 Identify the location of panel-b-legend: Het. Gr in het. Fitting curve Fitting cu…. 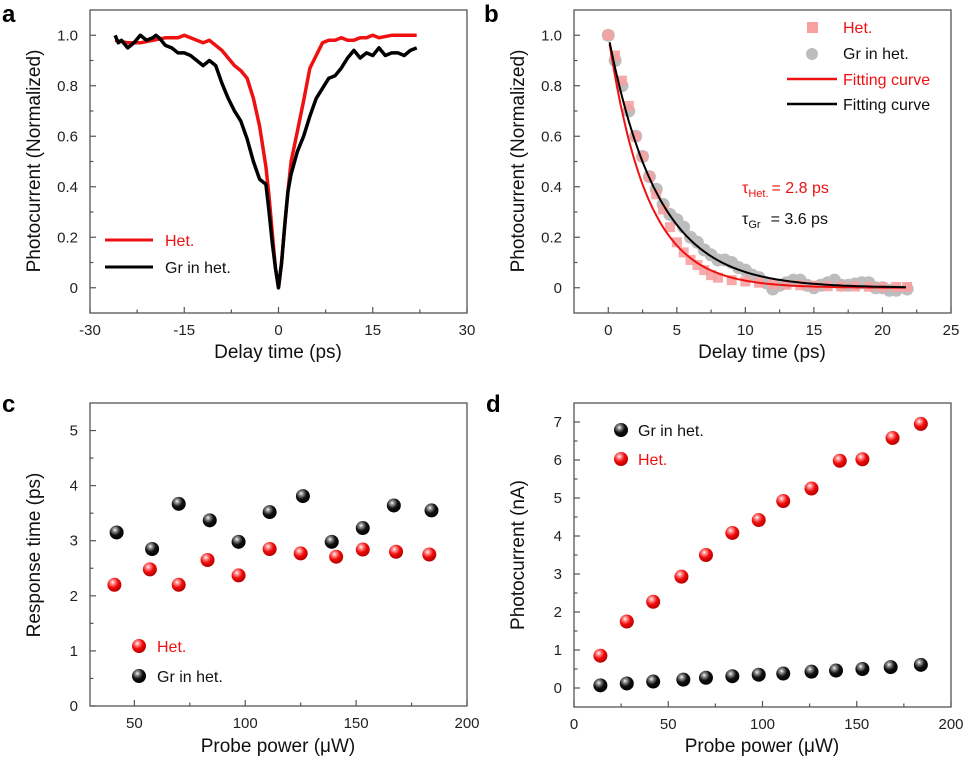
(858, 67).